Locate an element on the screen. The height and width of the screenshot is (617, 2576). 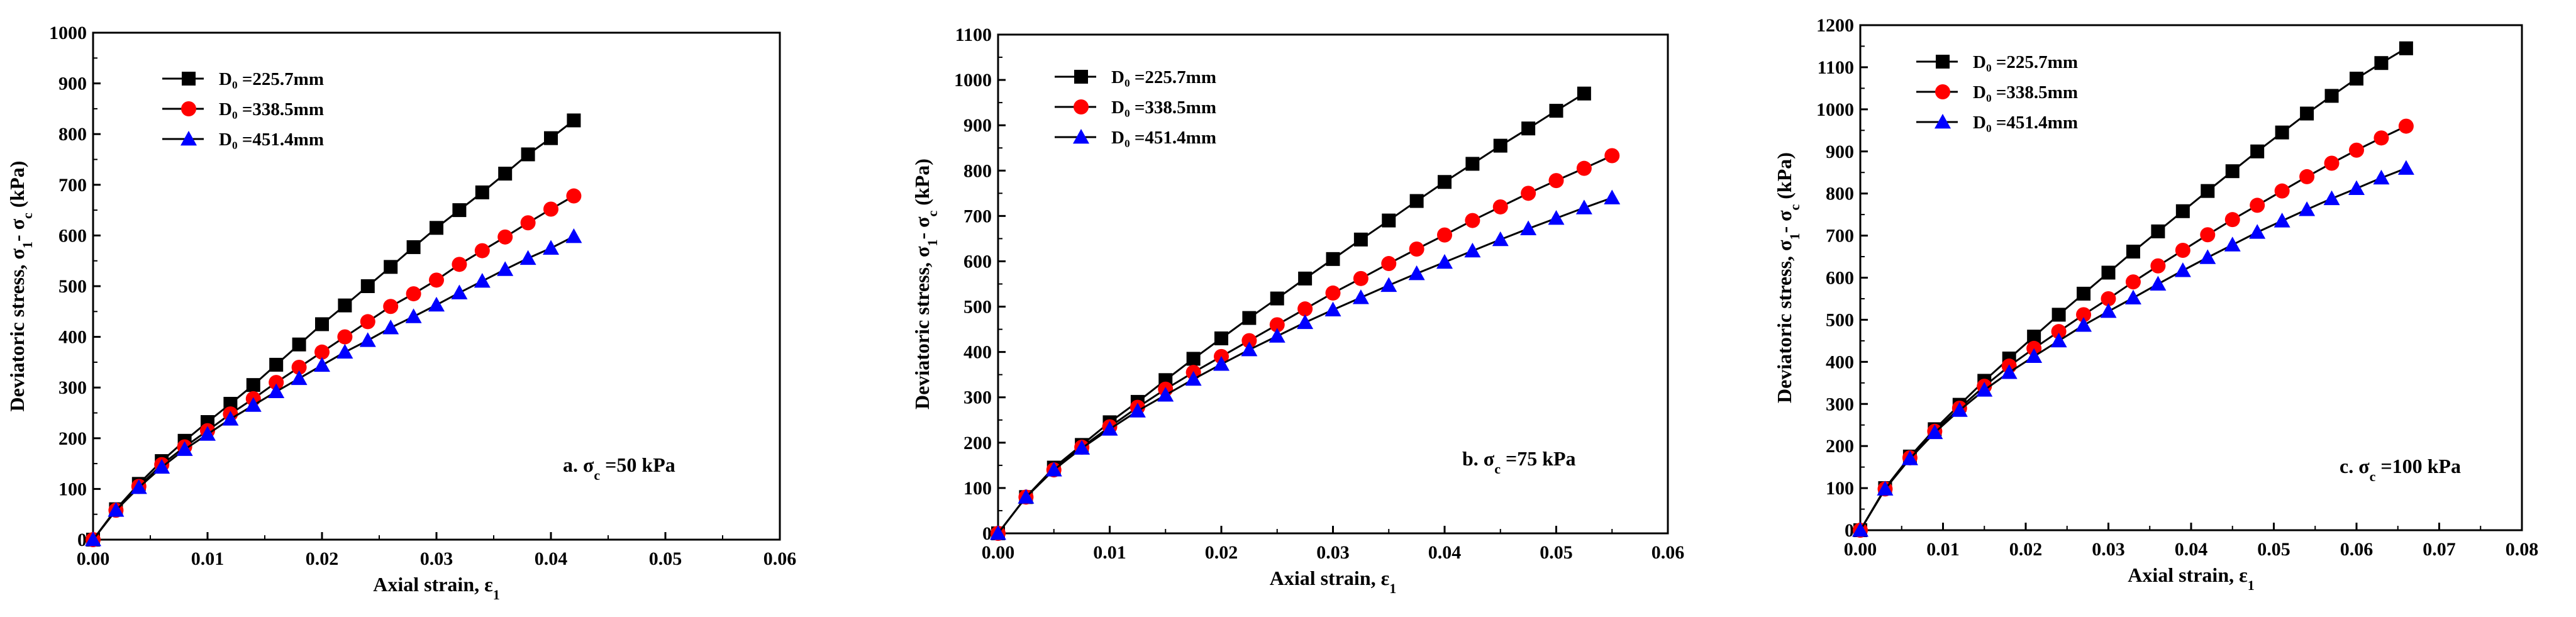
y-tick-label: 800 is located at coordinates (977, 170).